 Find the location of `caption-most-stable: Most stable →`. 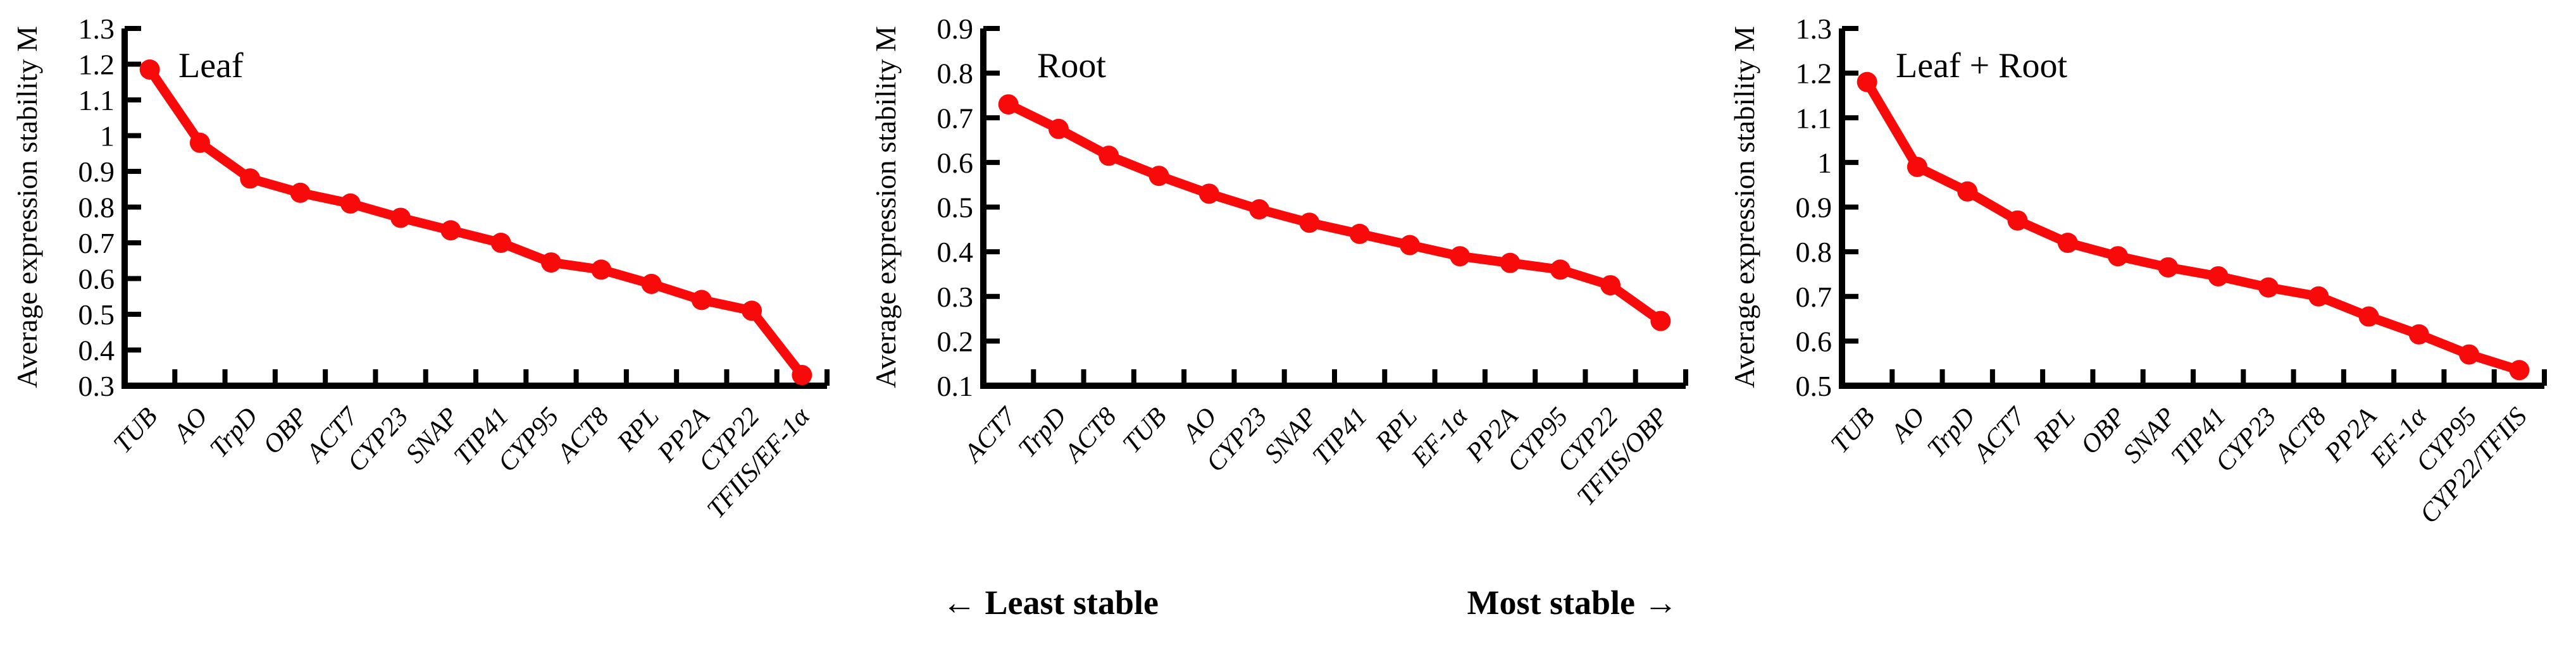

caption-most-stable: Most stable → is located at coordinates (1572, 603).